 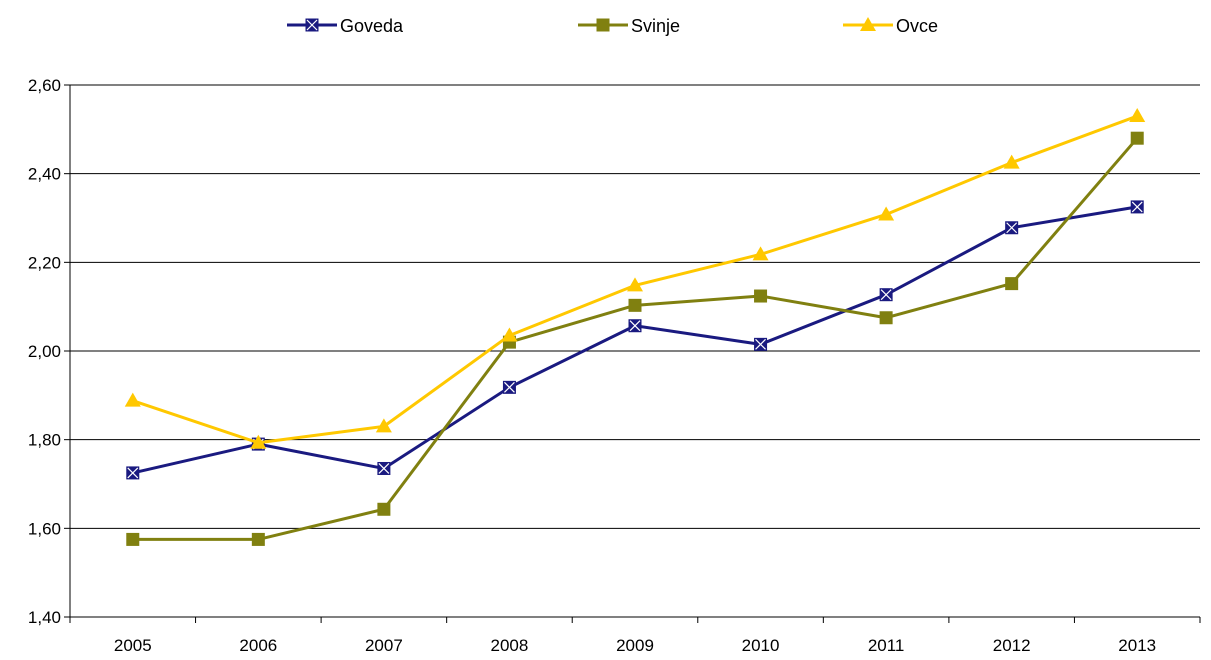 I want to click on legend-marker-goveda-cross, so click(x=312, y=25).